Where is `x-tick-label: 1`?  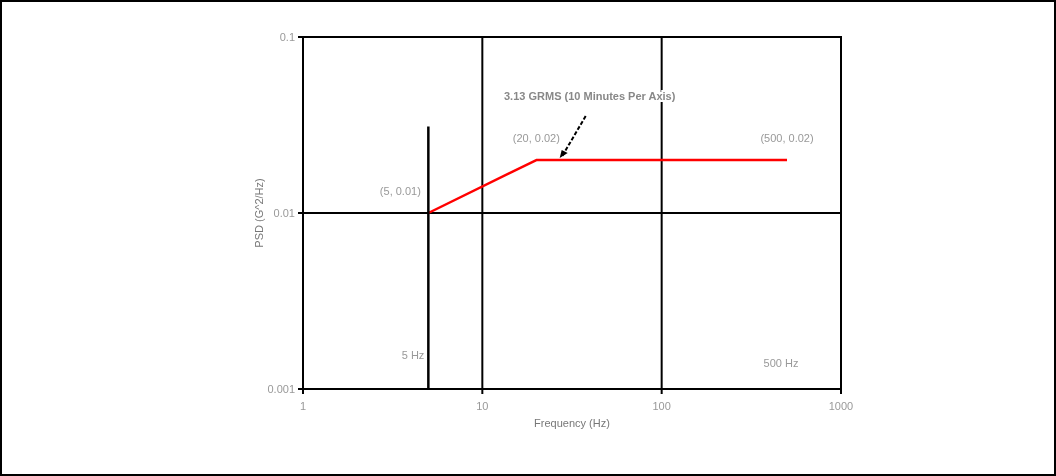
x-tick-label: 1 is located at coordinates (303, 406).